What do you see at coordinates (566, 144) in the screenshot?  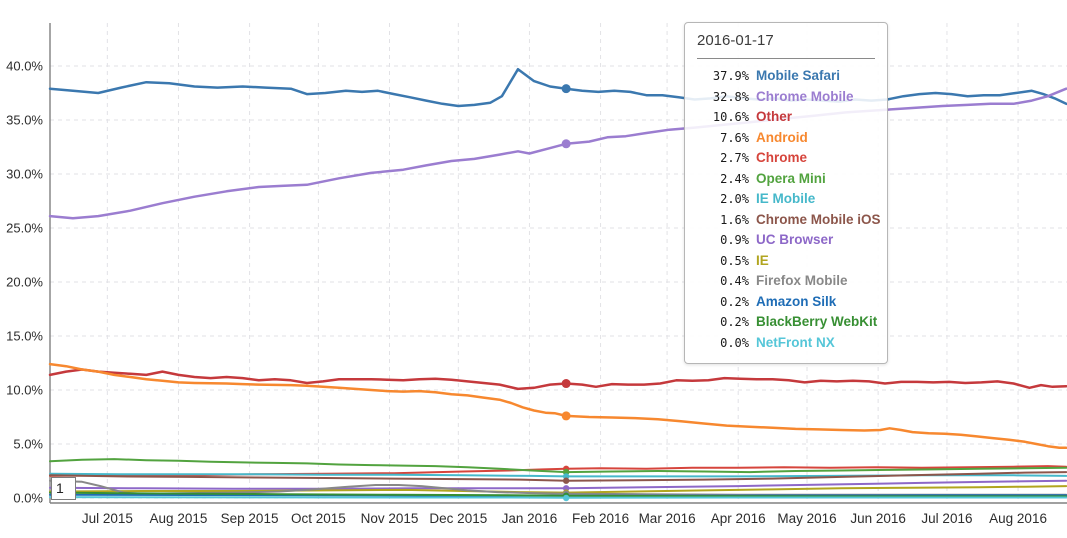 I see `selected-point-chrome-mobile` at bounding box center [566, 144].